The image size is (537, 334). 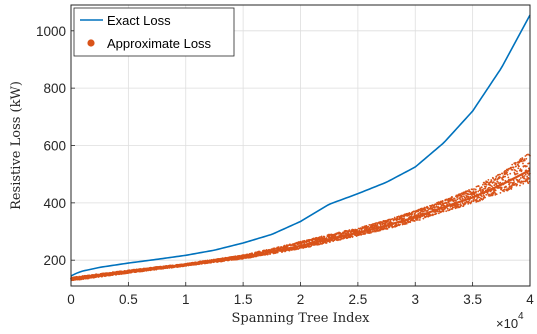 I want to click on x-tick-label: 4, so click(x=530, y=299).